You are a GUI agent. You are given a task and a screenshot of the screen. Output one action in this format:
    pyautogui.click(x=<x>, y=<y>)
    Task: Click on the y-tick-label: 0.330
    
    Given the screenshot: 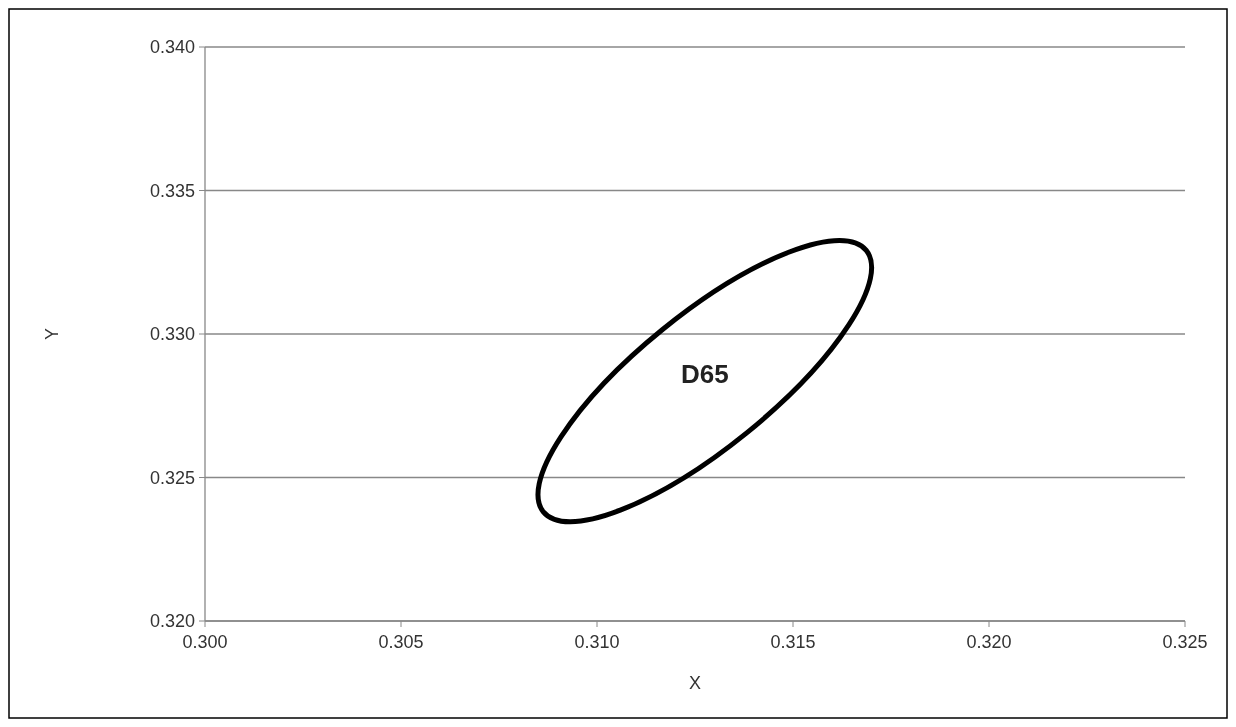 What is the action you would take?
    pyautogui.click(x=172, y=334)
    